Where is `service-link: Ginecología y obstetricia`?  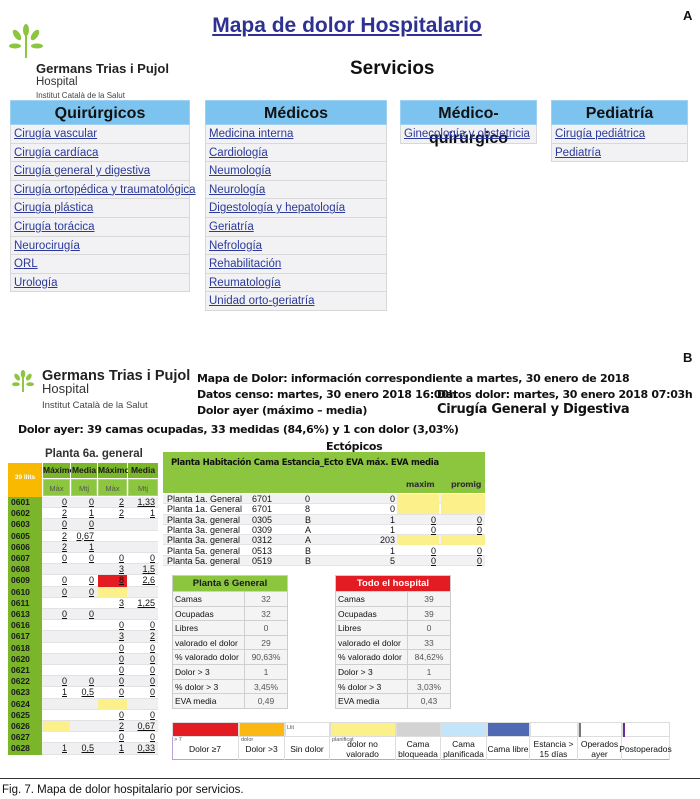 service-link: Ginecología y obstetricia is located at coordinates (468, 134).